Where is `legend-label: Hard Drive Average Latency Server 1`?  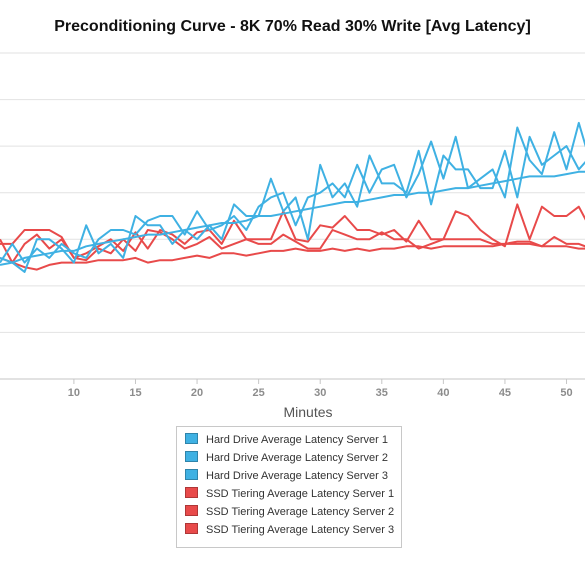 legend-label: Hard Drive Average Latency Server 1 is located at coordinates (297, 440).